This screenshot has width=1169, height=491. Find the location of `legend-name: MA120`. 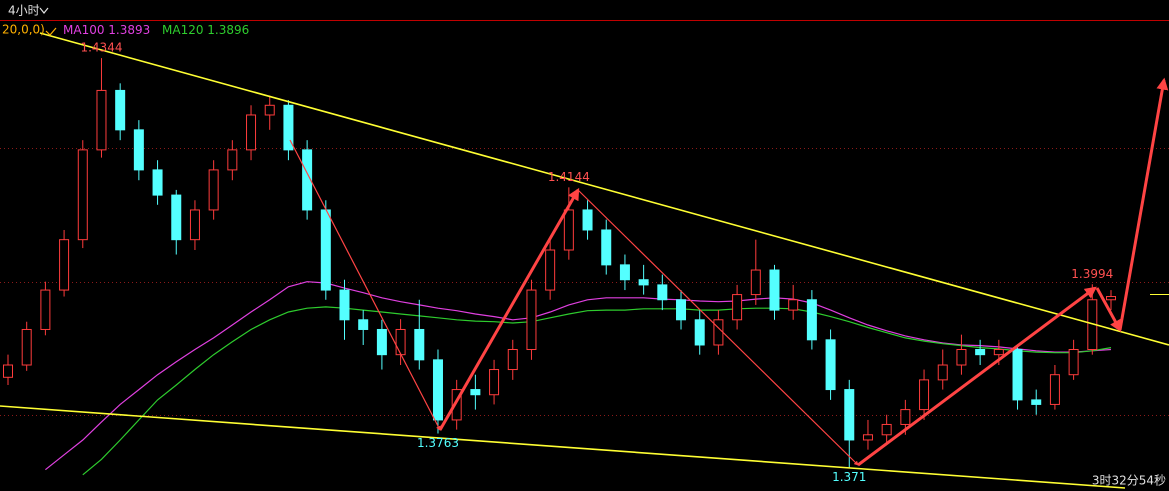

legend-name: MA120 is located at coordinates (182, 30).